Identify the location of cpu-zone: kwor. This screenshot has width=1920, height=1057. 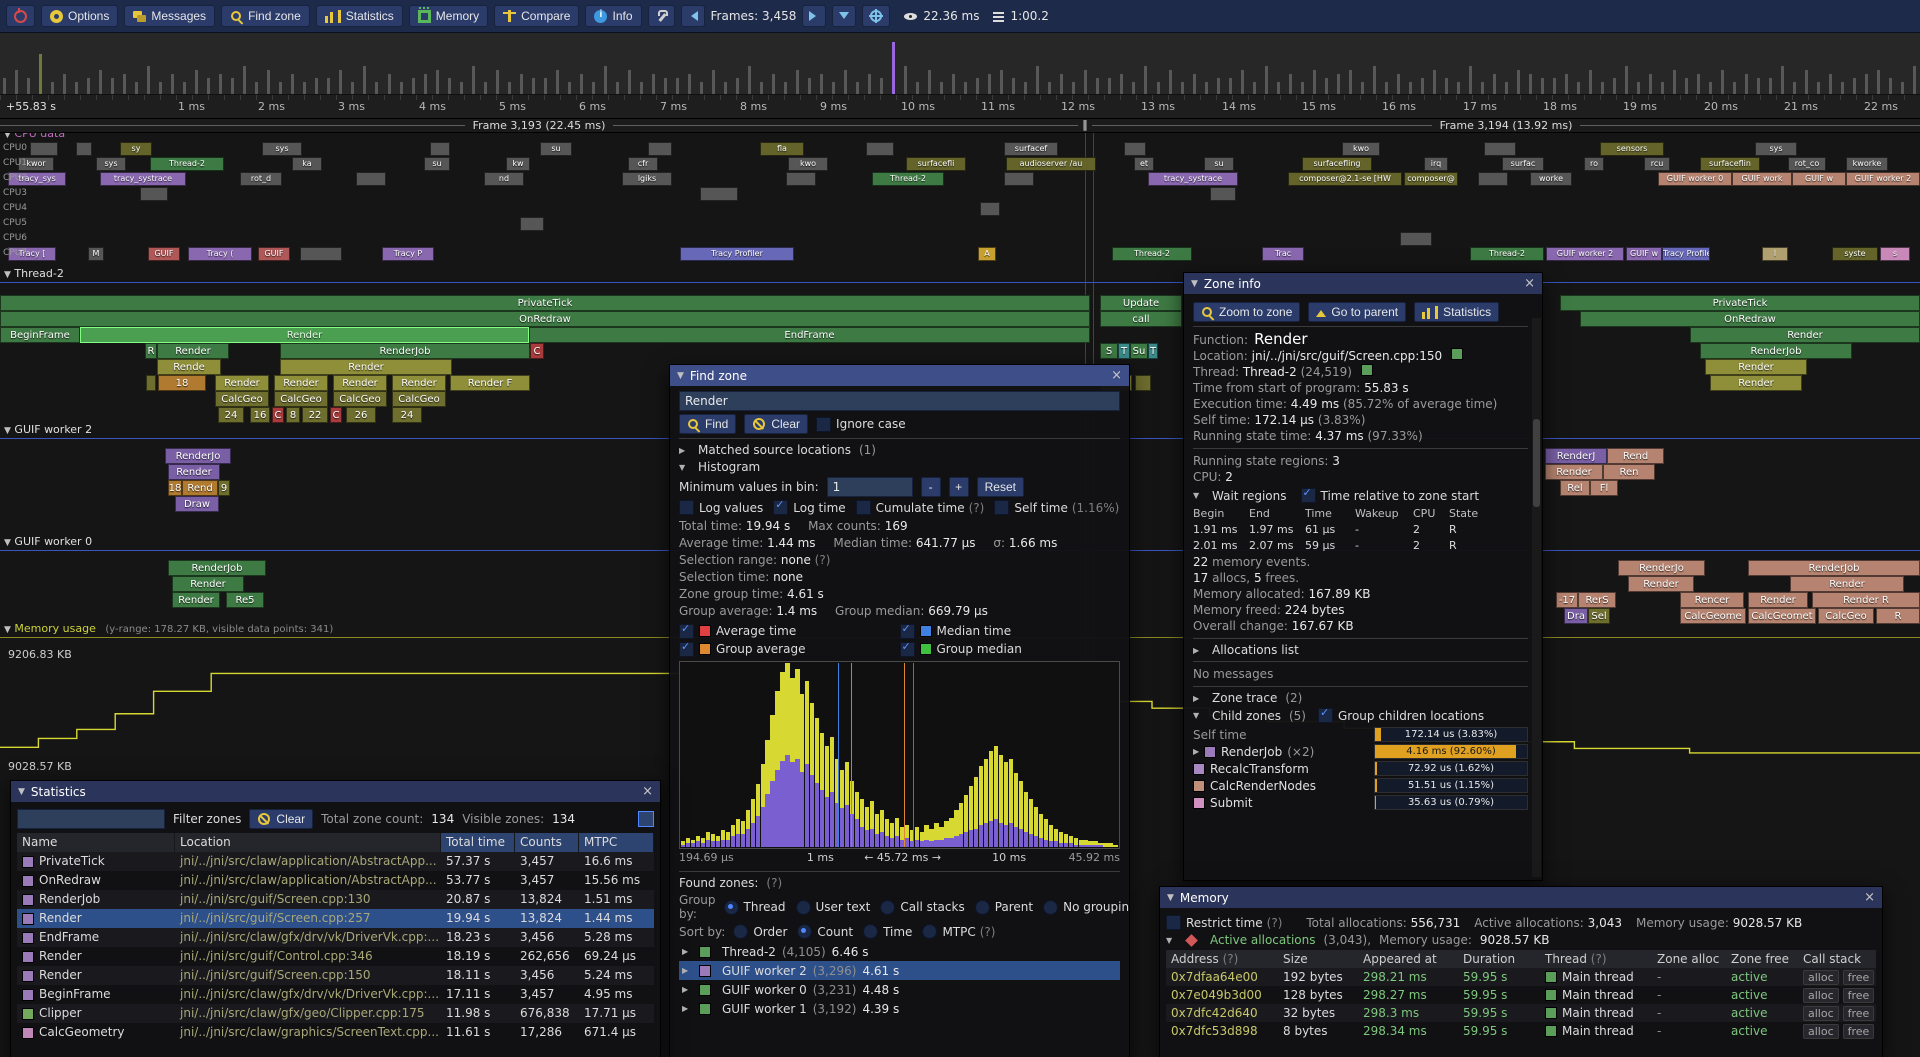
(36, 164).